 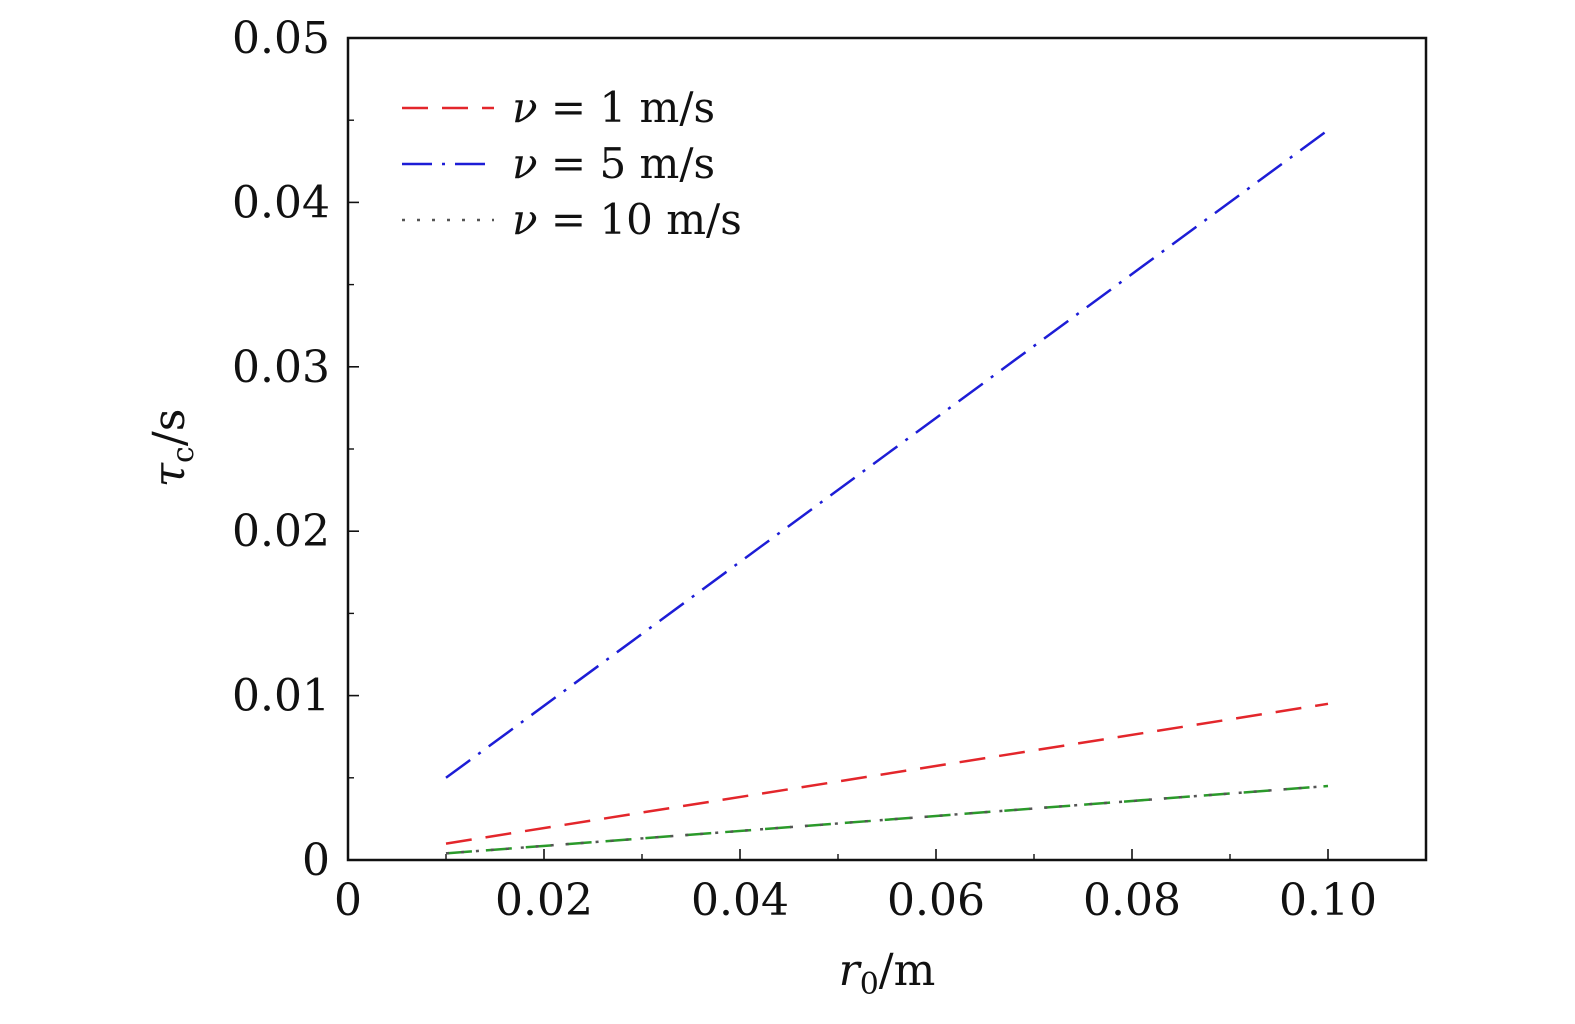 I want to click on legend-label-3: ν = 10 m/s, so click(x=627, y=219).